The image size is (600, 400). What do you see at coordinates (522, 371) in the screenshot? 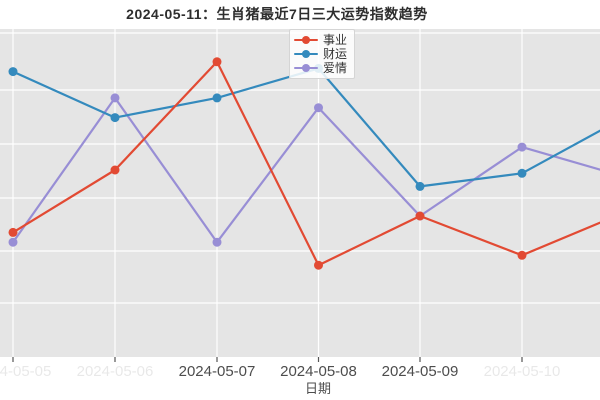
I see `x-tick-label: 2024-05-10` at bounding box center [522, 371].